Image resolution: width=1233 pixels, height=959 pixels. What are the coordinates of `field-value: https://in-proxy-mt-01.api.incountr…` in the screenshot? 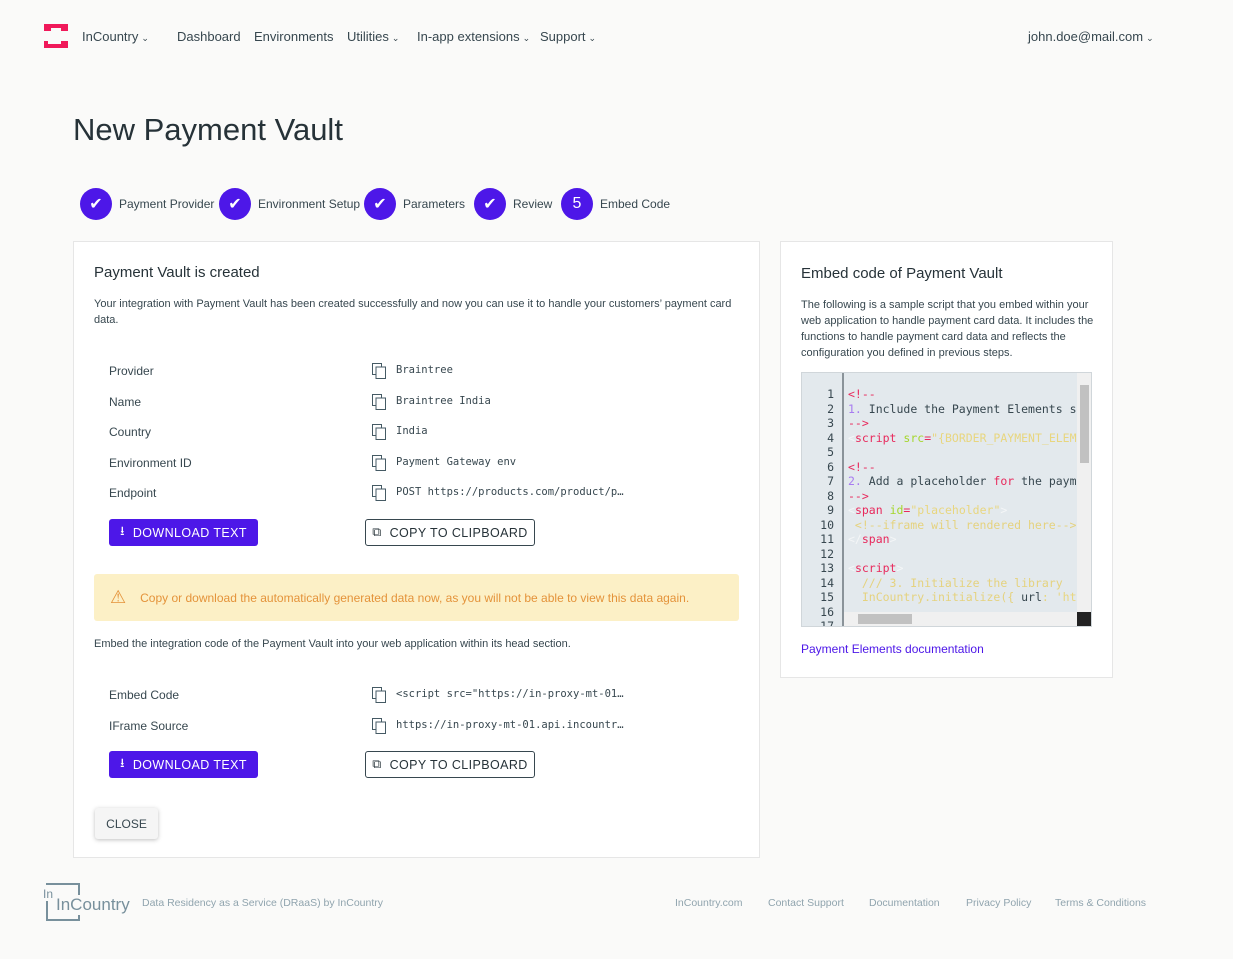 It's located at (510, 724).